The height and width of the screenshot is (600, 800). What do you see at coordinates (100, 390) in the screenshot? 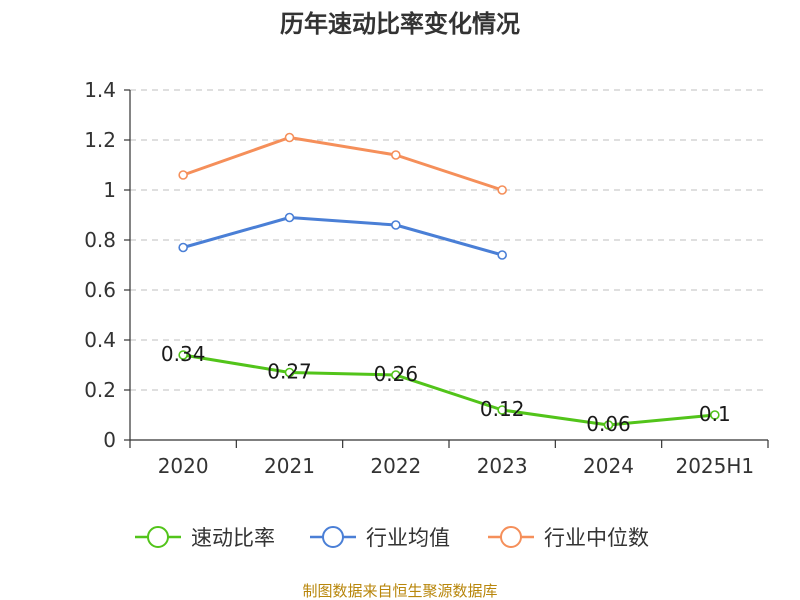
I see `y-tick-label: 0.2` at bounding box center [100, 390].